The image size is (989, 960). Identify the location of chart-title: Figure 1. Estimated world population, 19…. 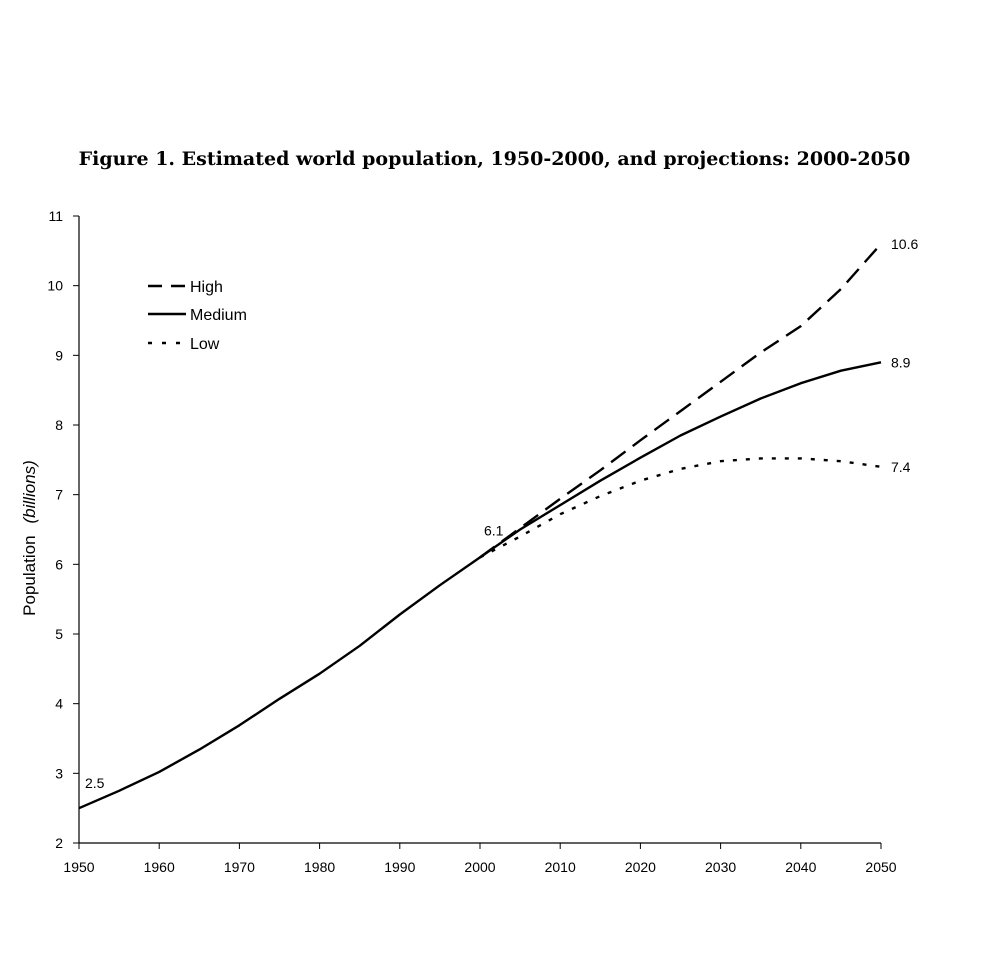
(494, 159).